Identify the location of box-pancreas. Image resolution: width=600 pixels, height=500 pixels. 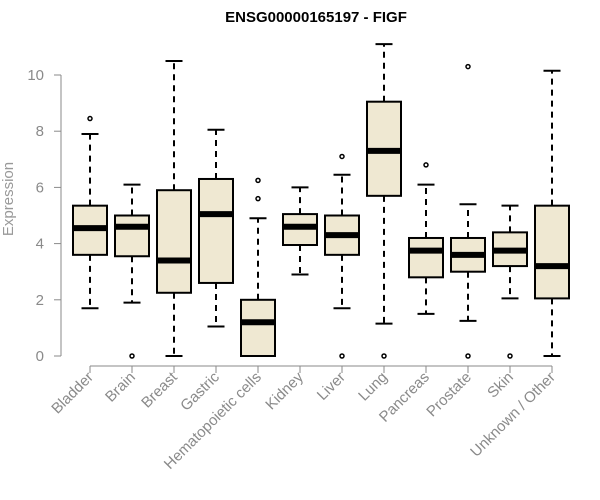
(426, 238).